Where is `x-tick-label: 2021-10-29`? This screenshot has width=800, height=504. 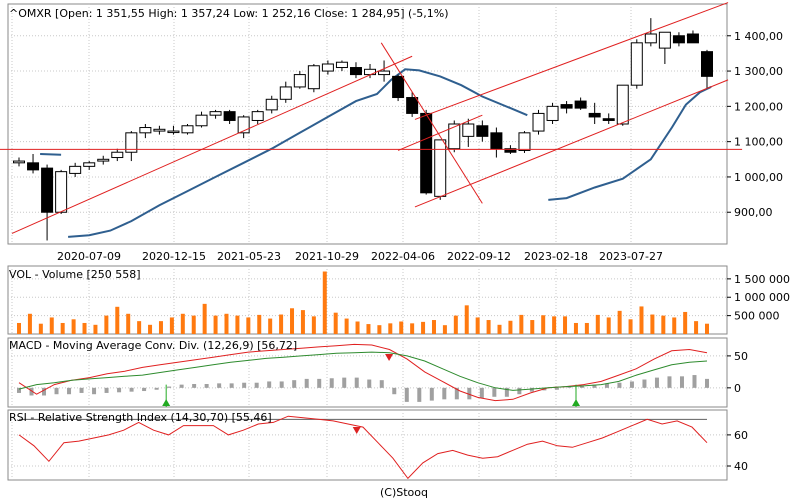
x-tick-label: 2021-10-29 is located at coordinates (327, 256).